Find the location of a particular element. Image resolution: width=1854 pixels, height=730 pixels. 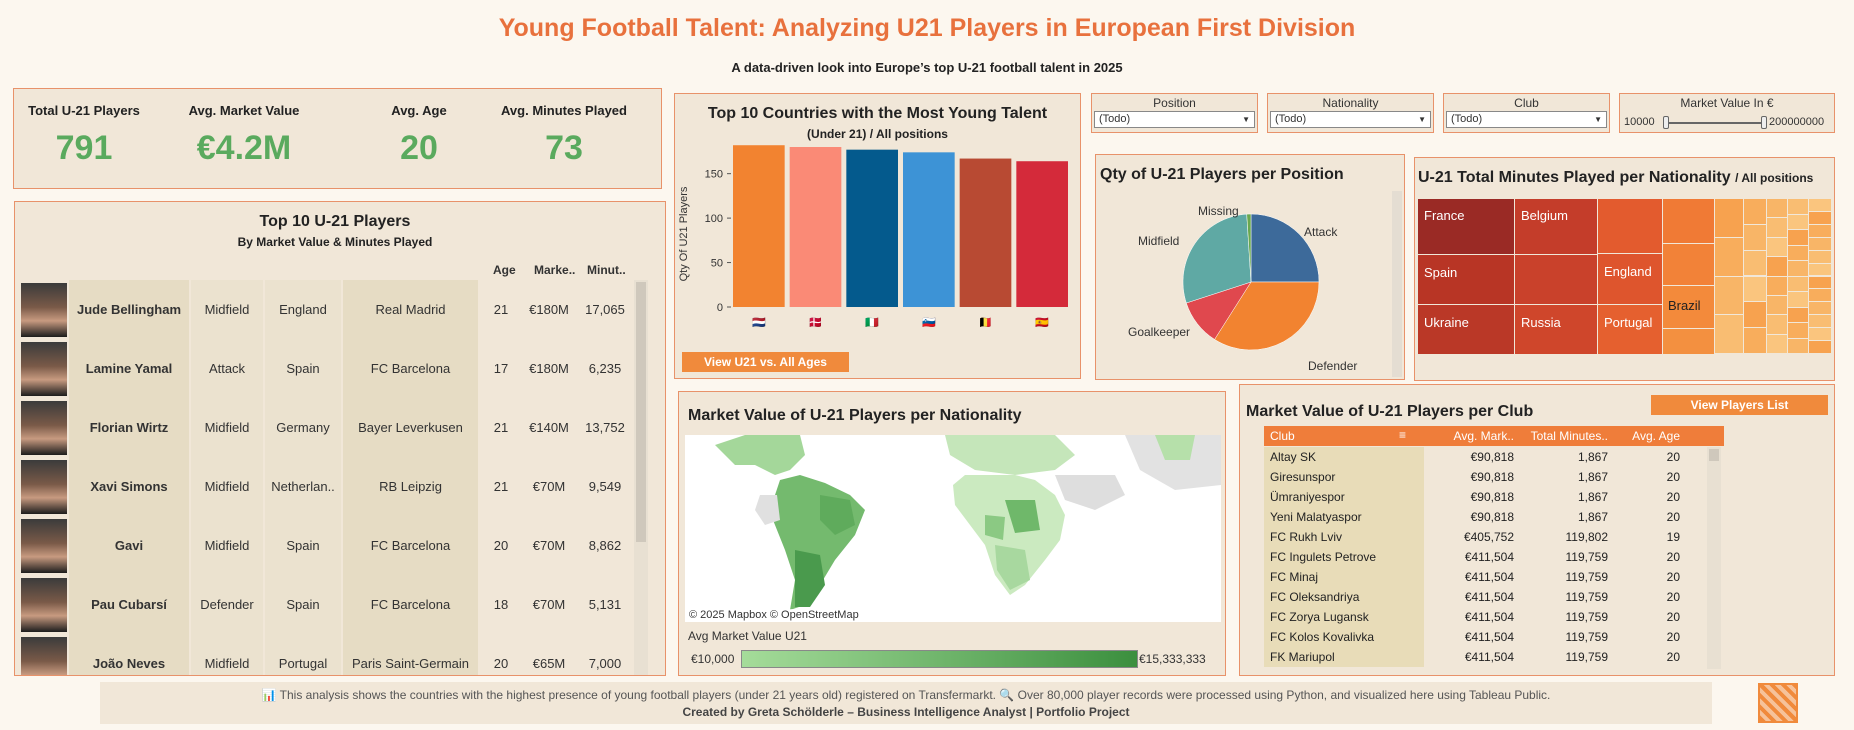

map-region-asia-green is located at coordinates (1175, 447).